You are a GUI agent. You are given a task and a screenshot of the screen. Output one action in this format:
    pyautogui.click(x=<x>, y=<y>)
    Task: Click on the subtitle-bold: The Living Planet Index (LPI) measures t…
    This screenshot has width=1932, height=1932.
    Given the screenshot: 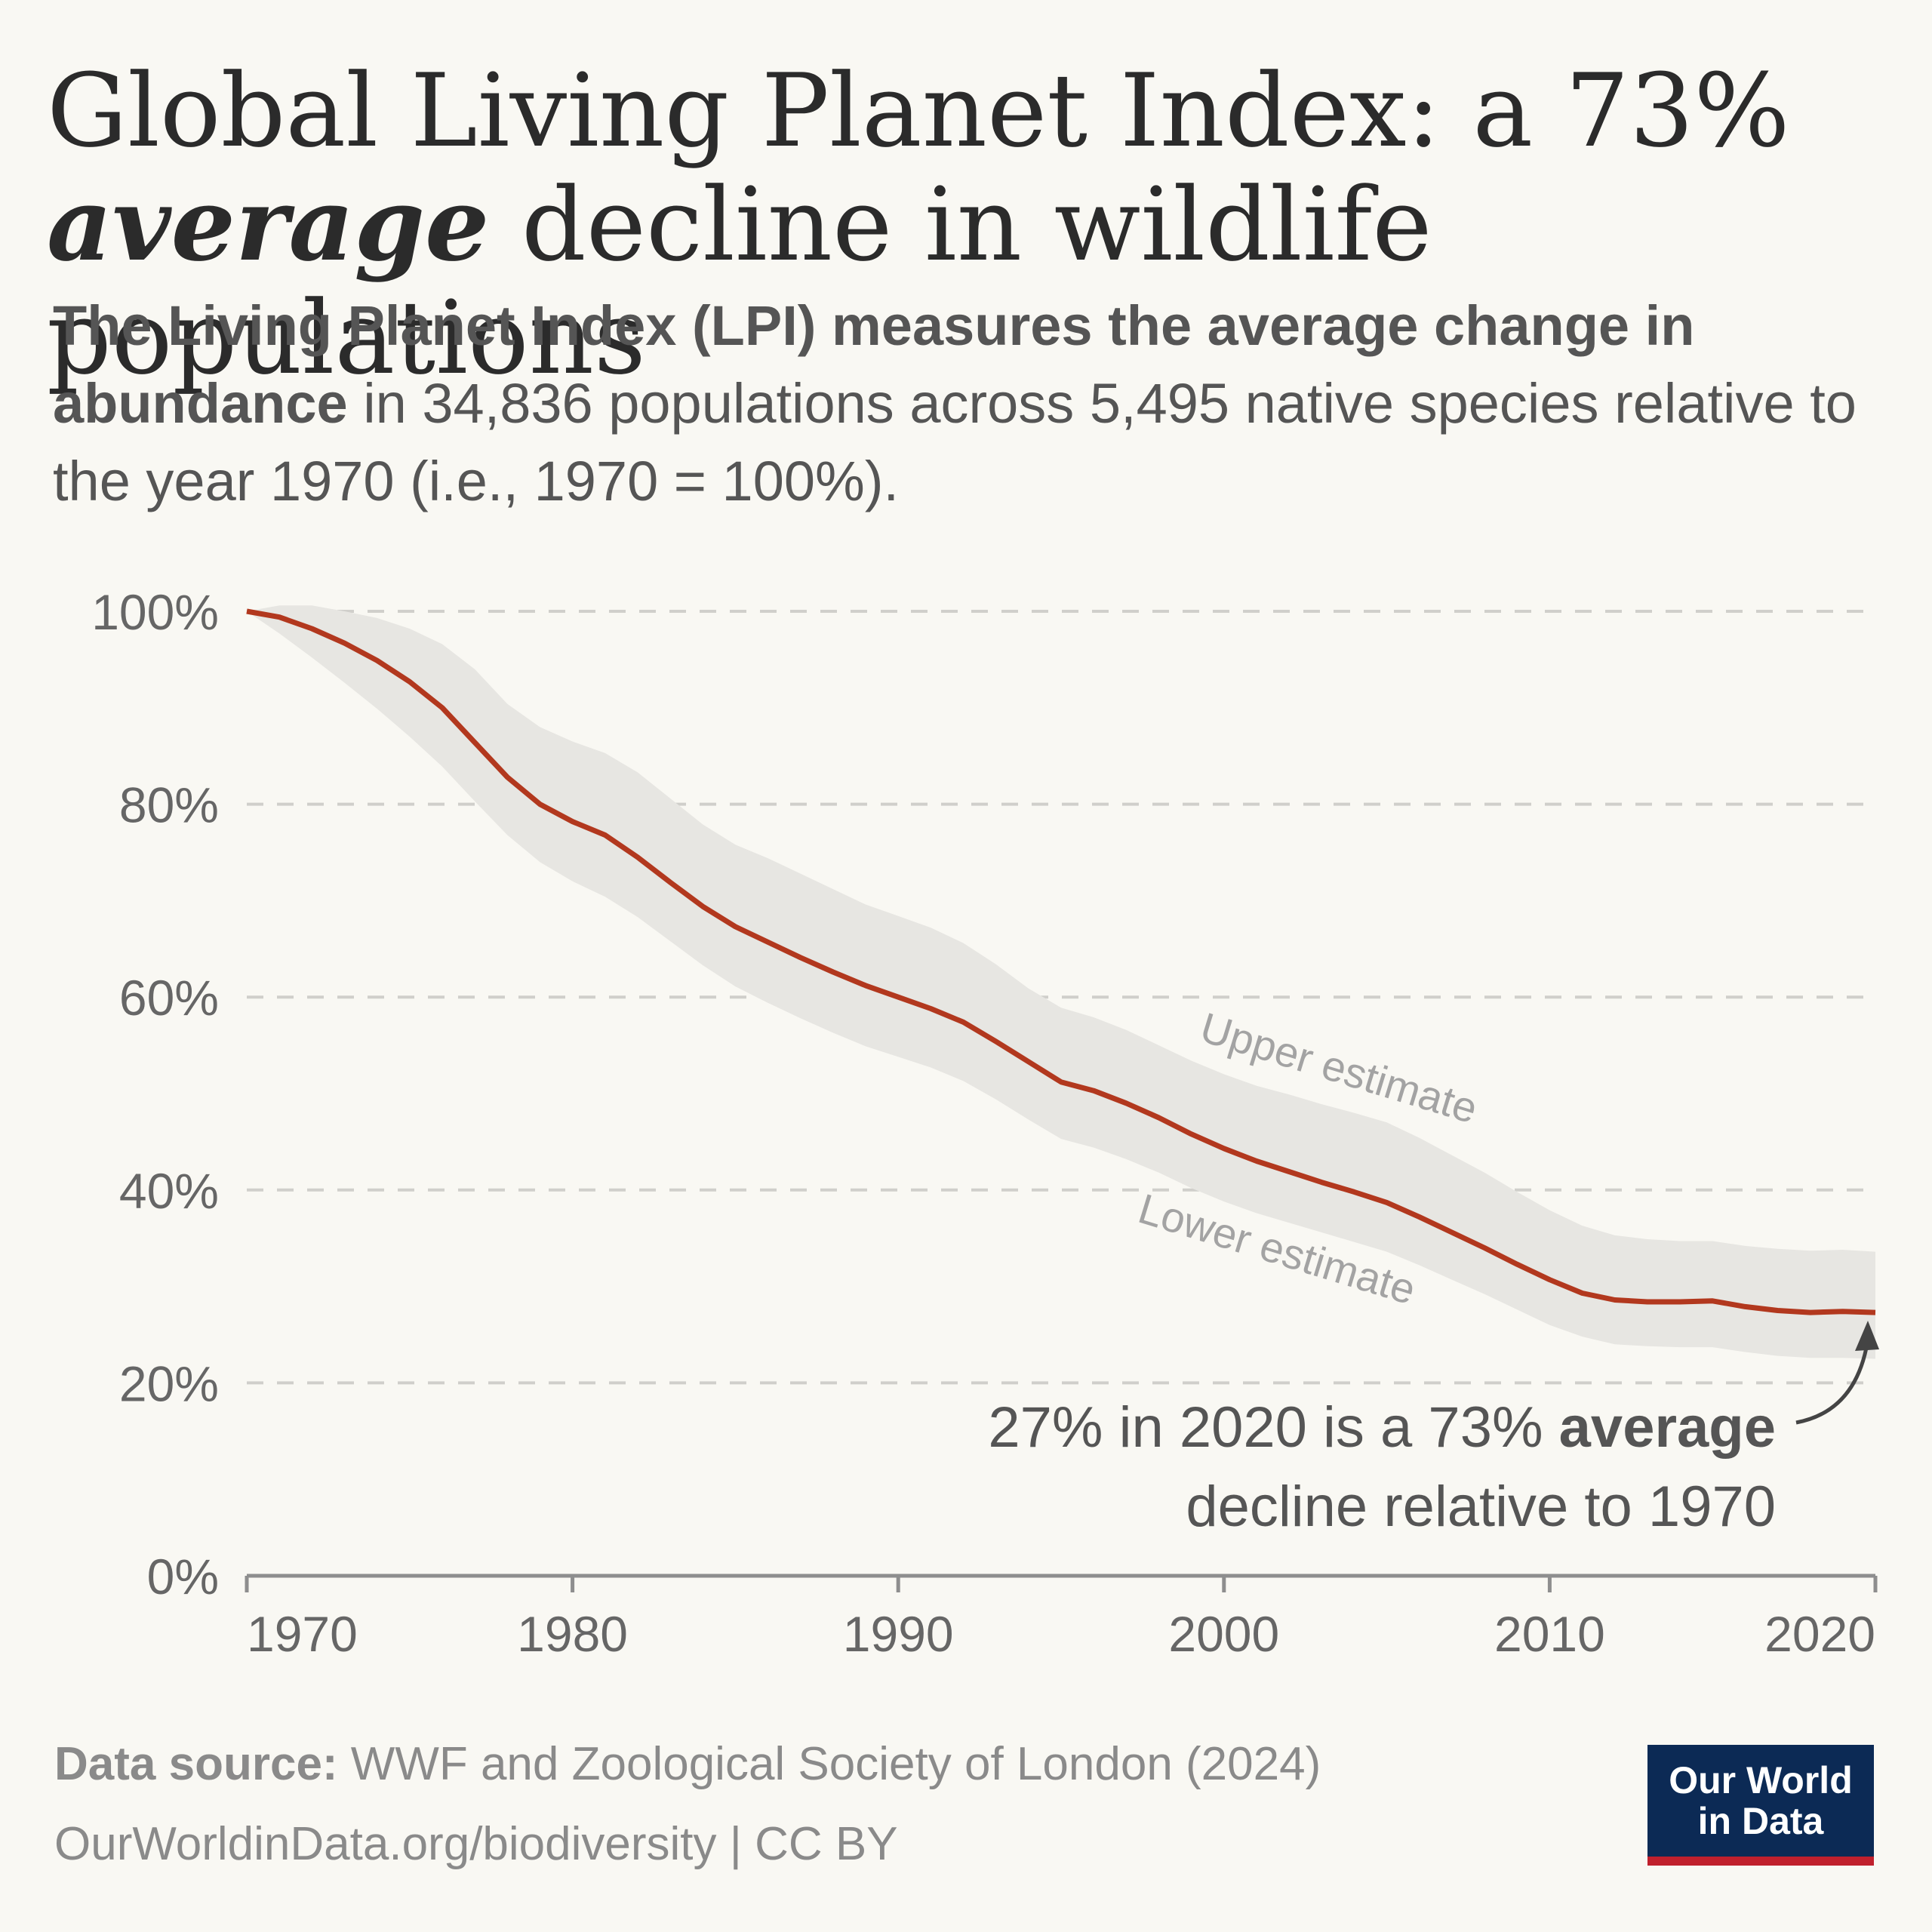 What is the action you would take?
    pyautogui.click(x=874, y=364)
    